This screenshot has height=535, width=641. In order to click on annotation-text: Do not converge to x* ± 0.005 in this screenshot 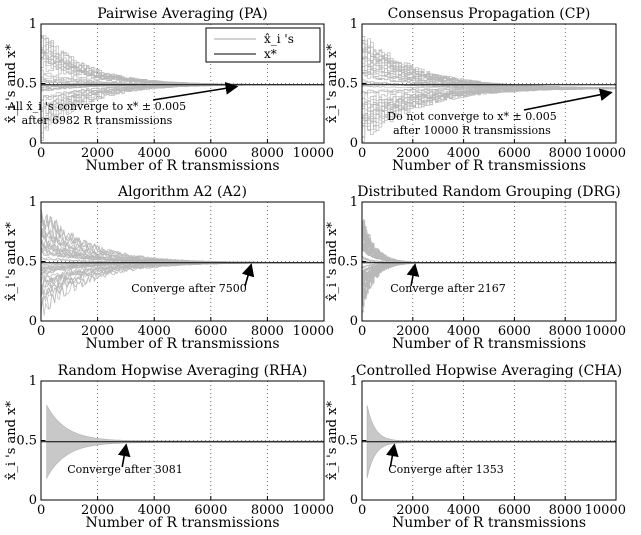, I will do `click(471, 116)`.